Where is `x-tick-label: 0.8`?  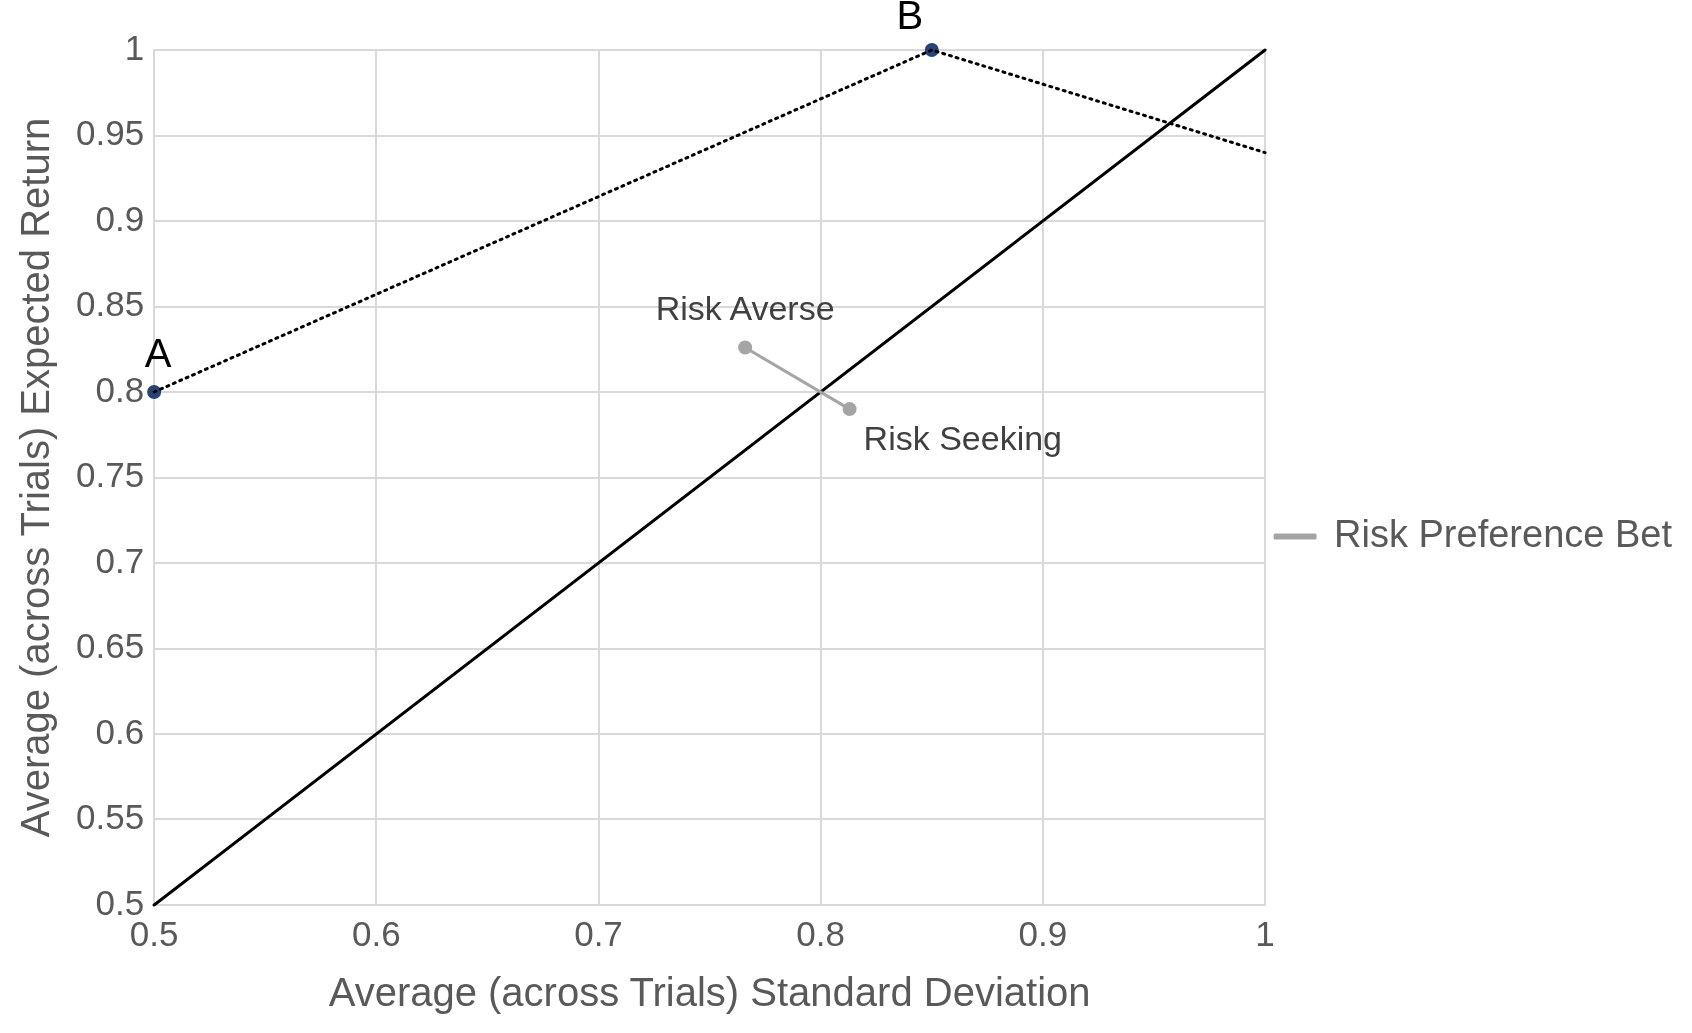
x-tick-label: 0.8 is located at coordinates (821, 933).